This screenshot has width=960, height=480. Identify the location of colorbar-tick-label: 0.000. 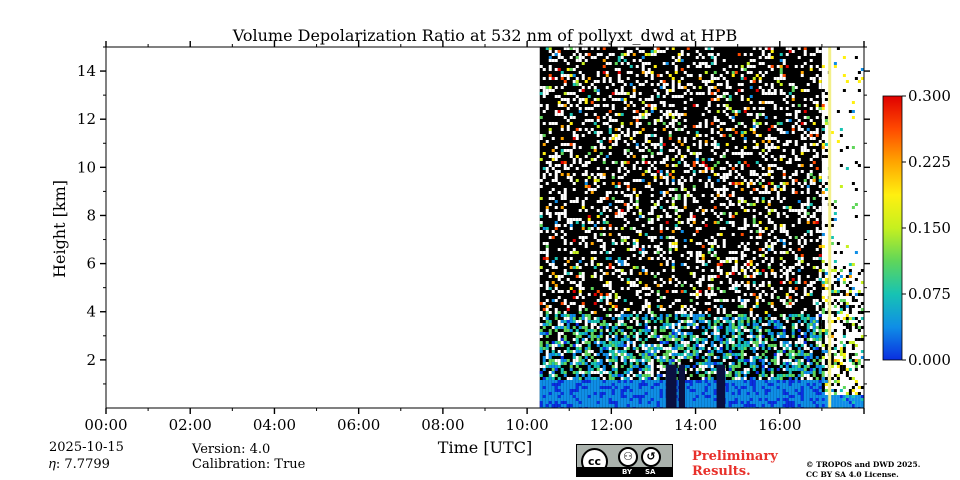
(929, 360).